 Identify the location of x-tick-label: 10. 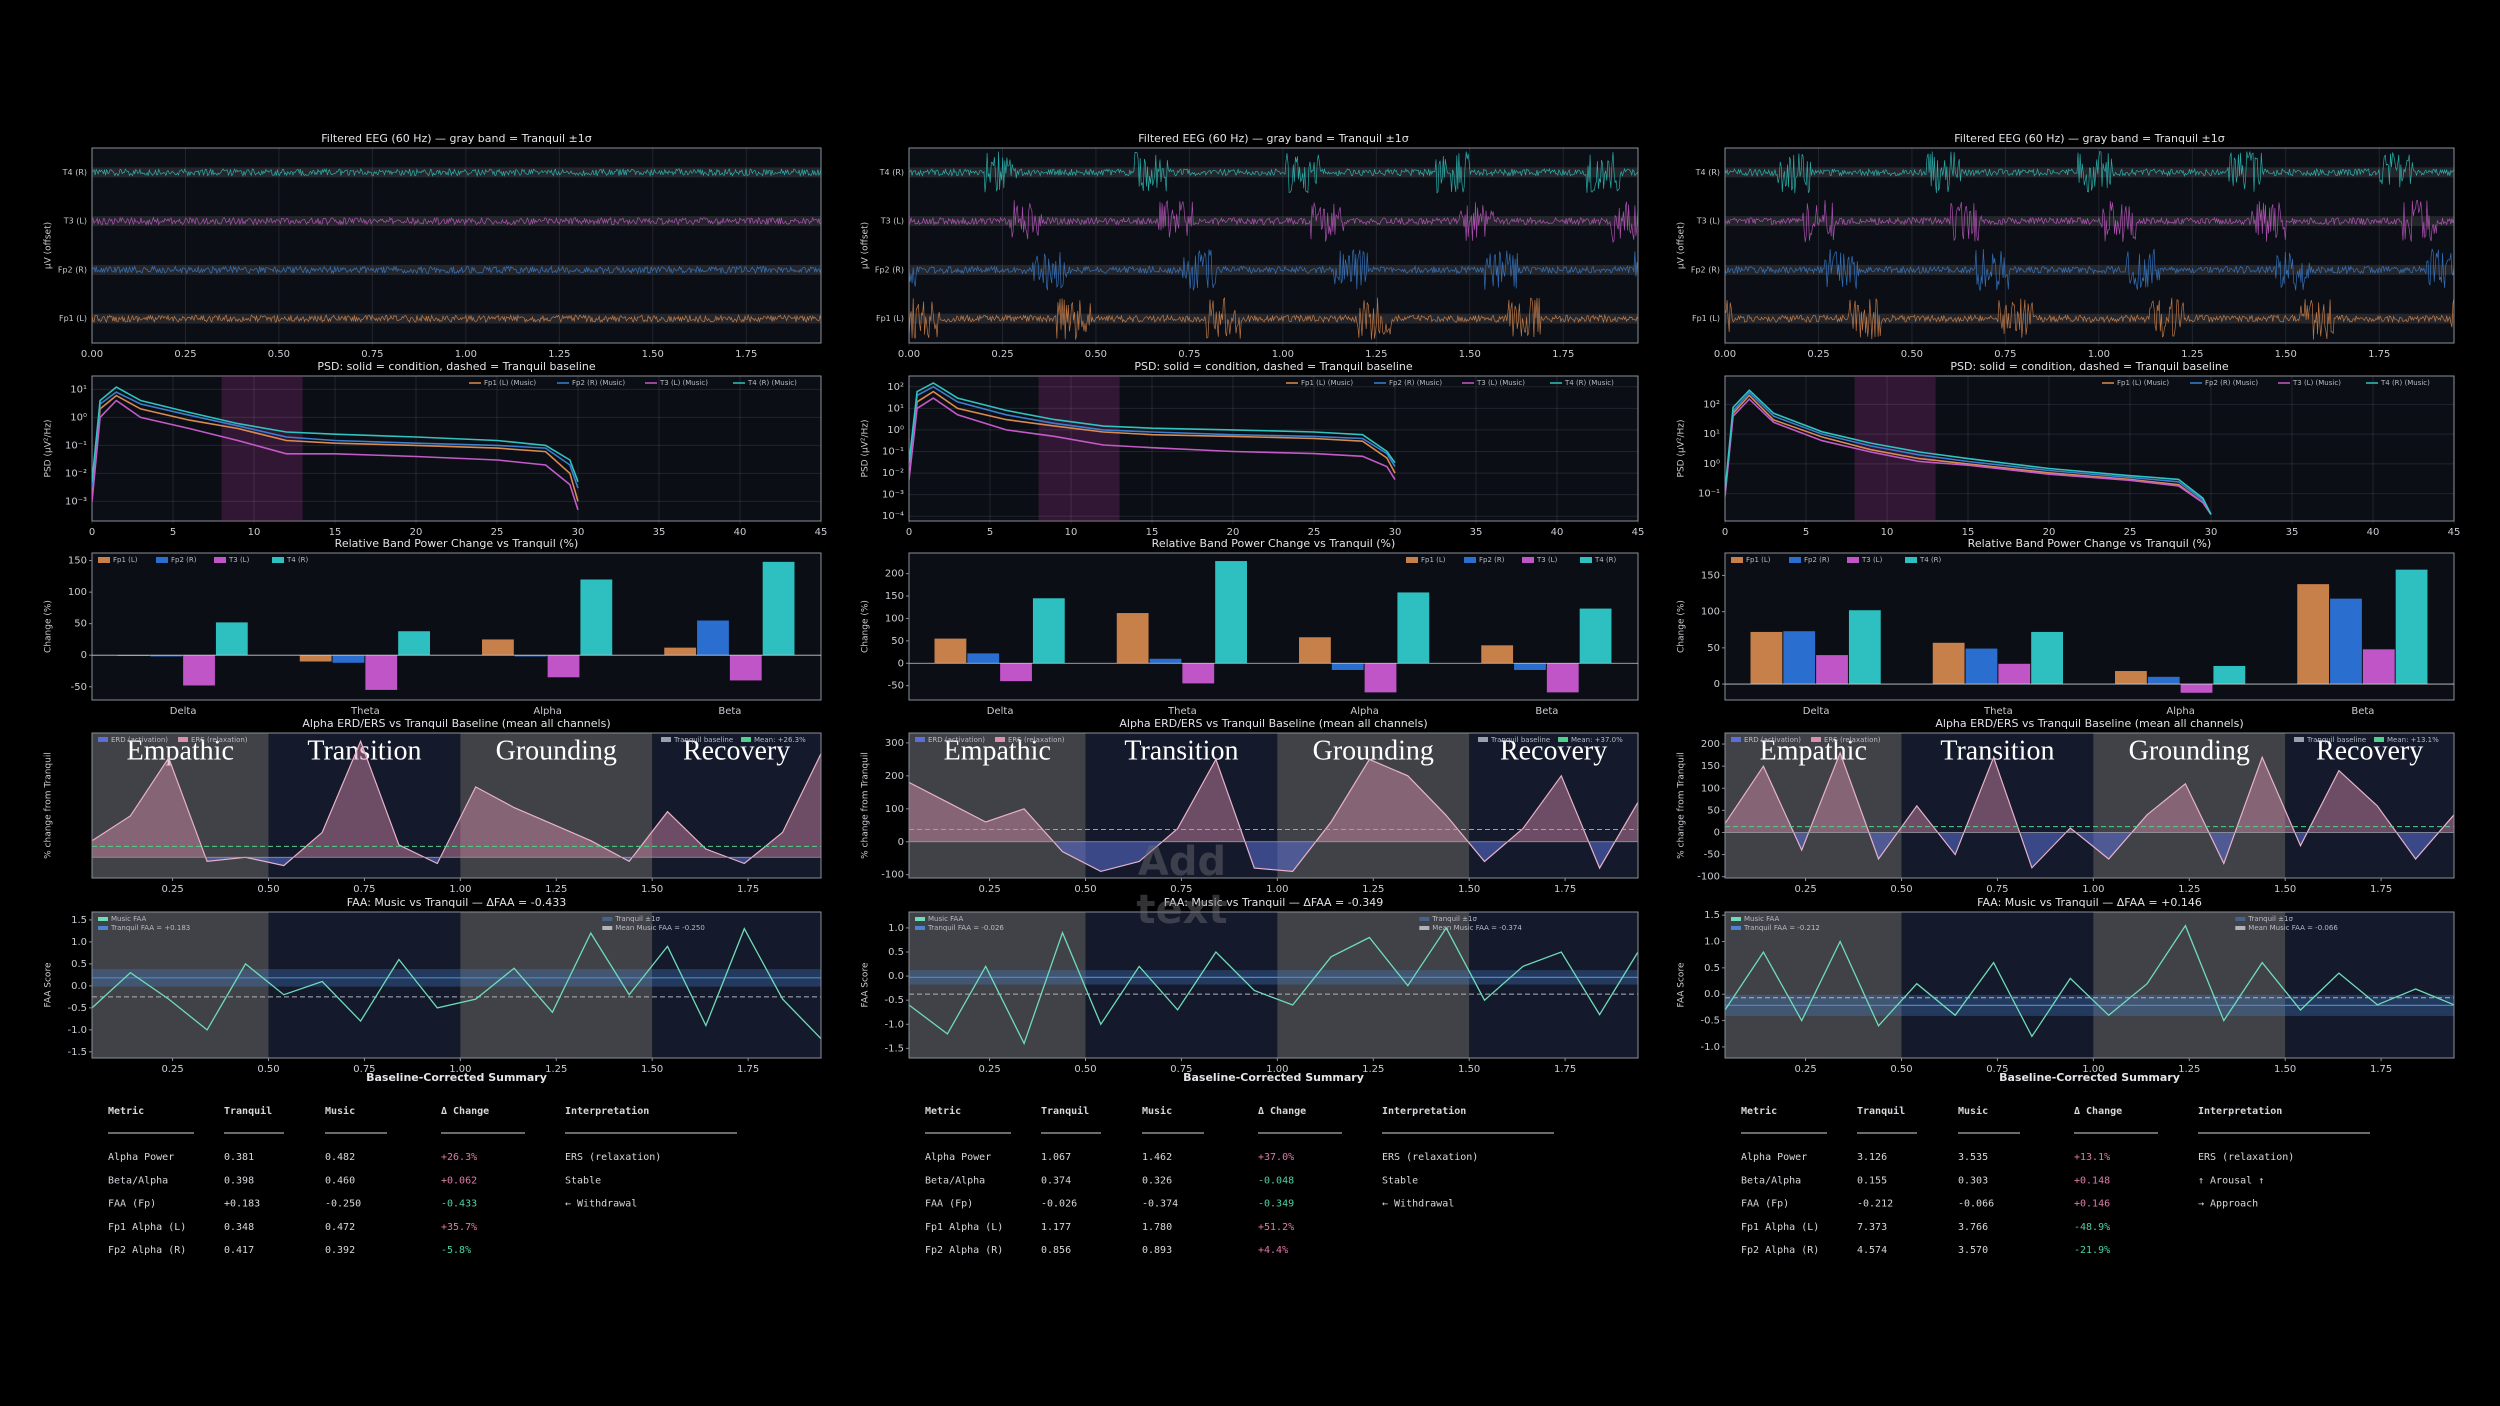
(1887, 532).